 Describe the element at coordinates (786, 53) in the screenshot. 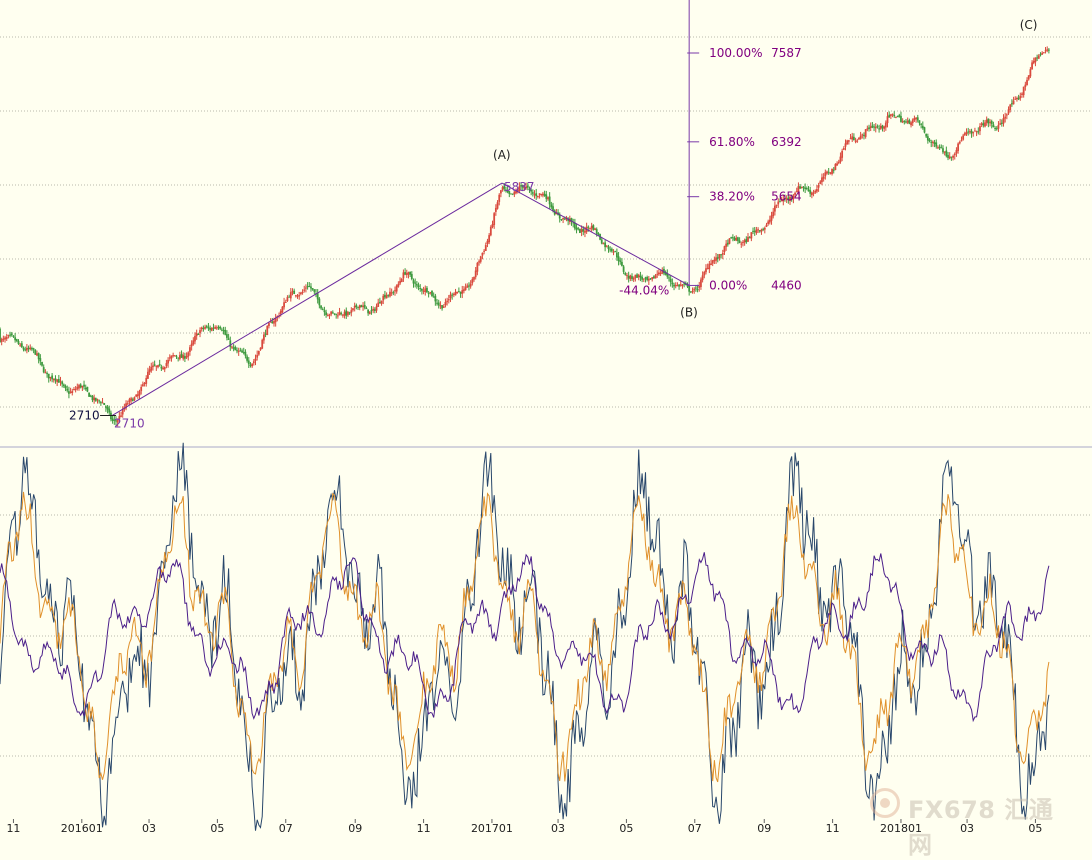

I see `fib-level-value: 7587` at that location.